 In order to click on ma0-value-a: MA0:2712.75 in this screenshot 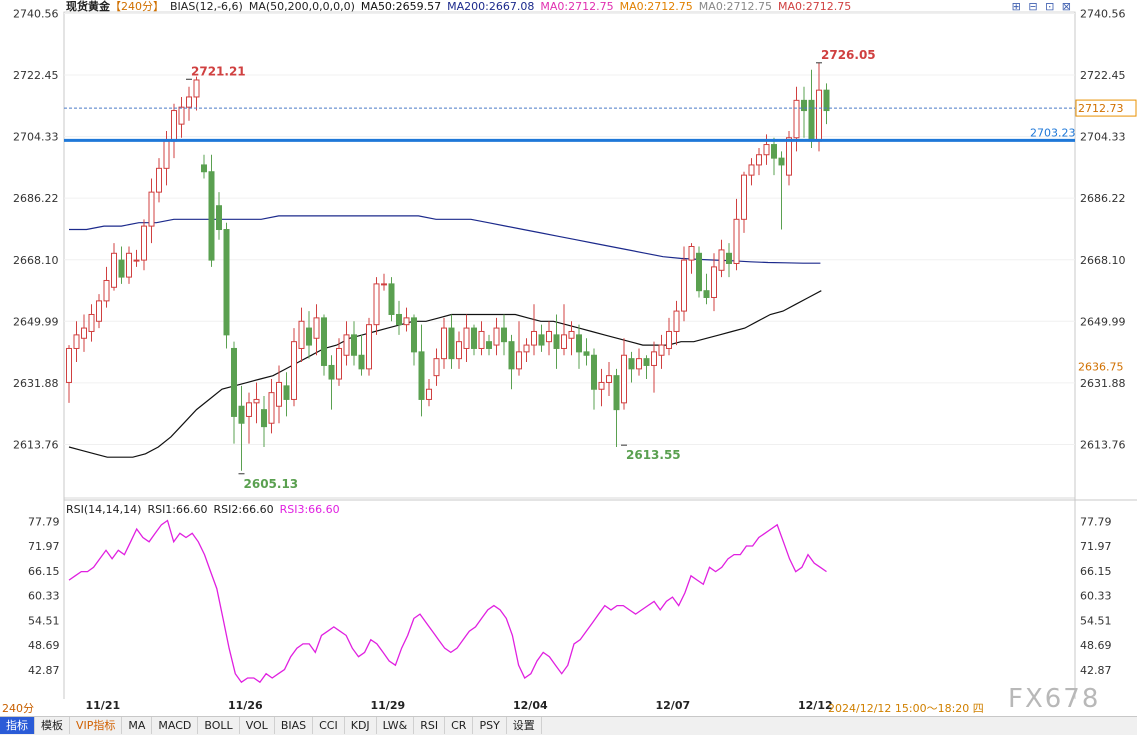, I will do `click(577, 6)`.